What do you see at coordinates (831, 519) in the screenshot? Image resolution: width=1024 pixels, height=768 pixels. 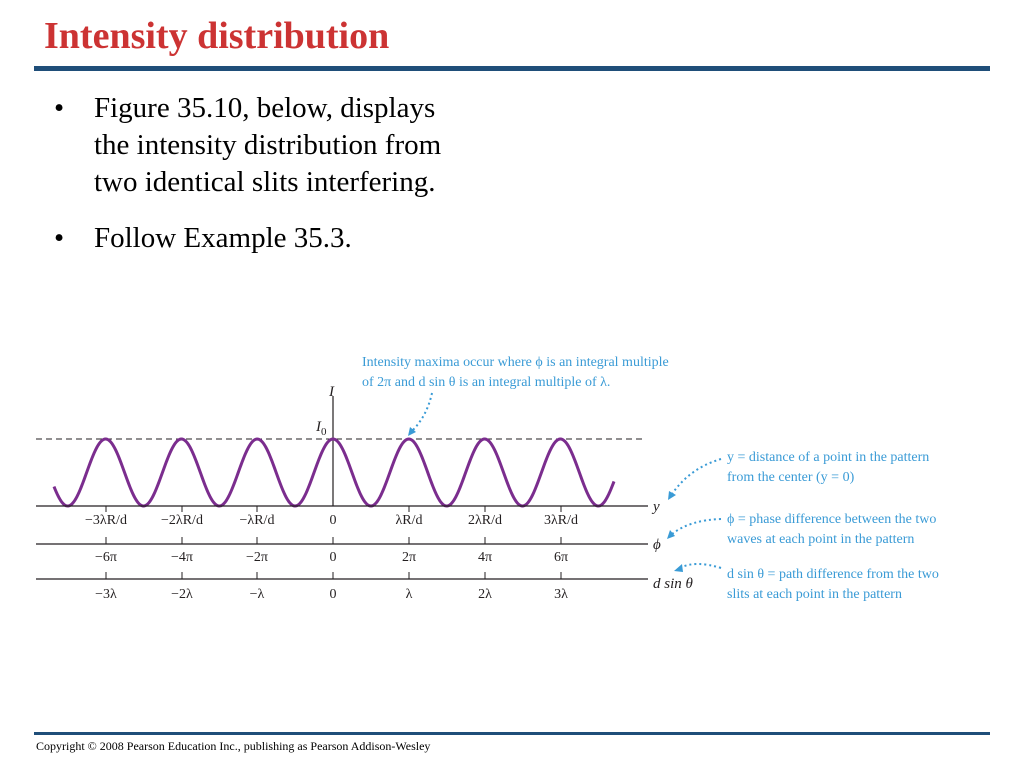 I see `phase-note-line: ϕ = phase difference between the two` at bounding box center [831, 519].